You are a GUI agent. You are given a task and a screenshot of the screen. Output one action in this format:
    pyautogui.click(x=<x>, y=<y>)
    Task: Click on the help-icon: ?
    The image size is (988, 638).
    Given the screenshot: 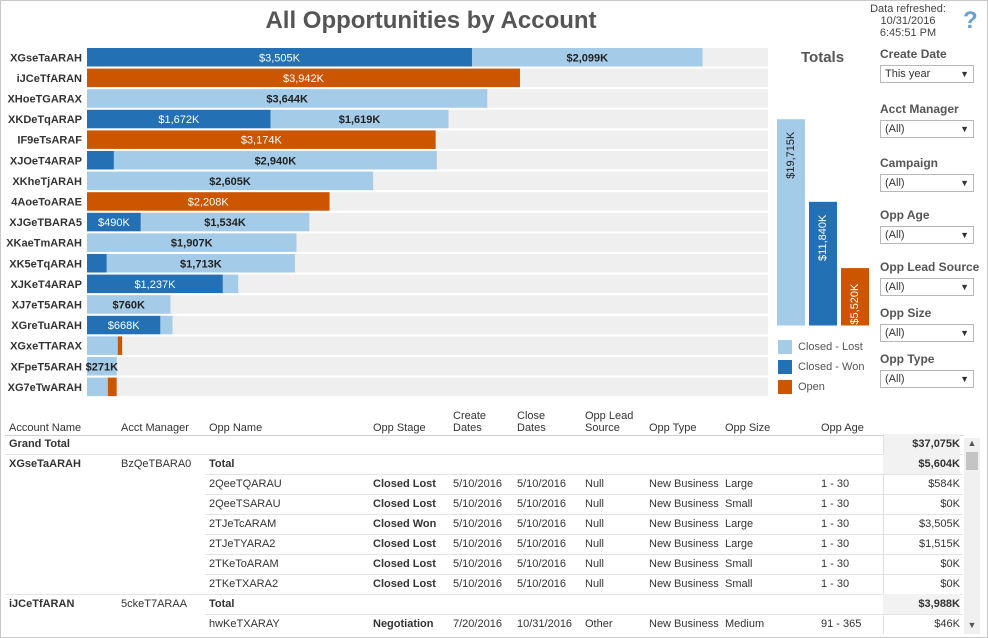 What is the action you would take?
    pyautogui.click(x=970, y=20)
    